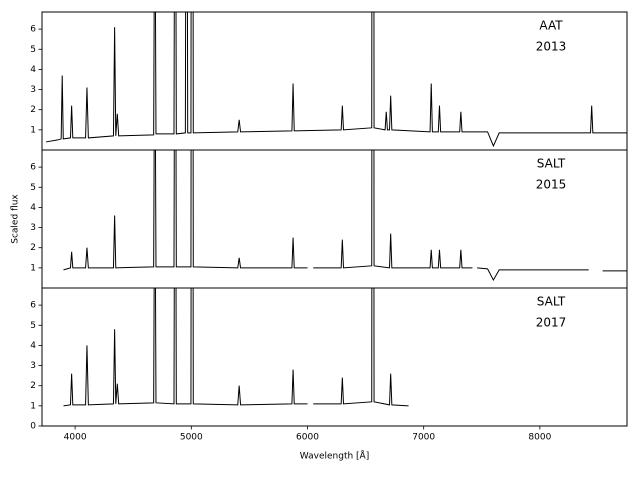  I want to click on spectrum-line, so click(236, 347).